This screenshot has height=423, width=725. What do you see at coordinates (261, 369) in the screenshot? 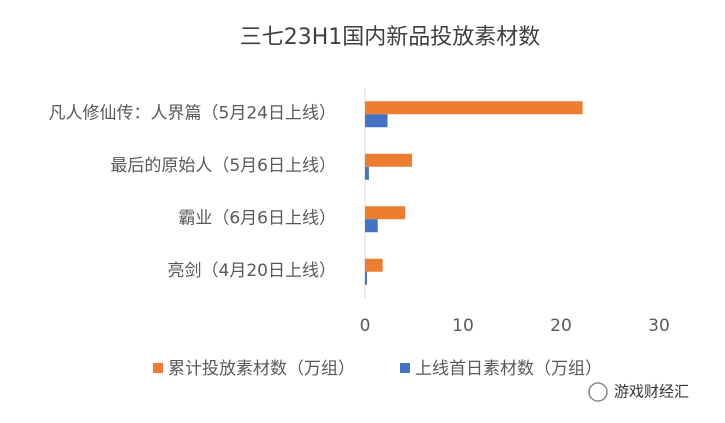
I see `legend-label: 累计投放素材数（万组）` at bounding box center [261, 369].